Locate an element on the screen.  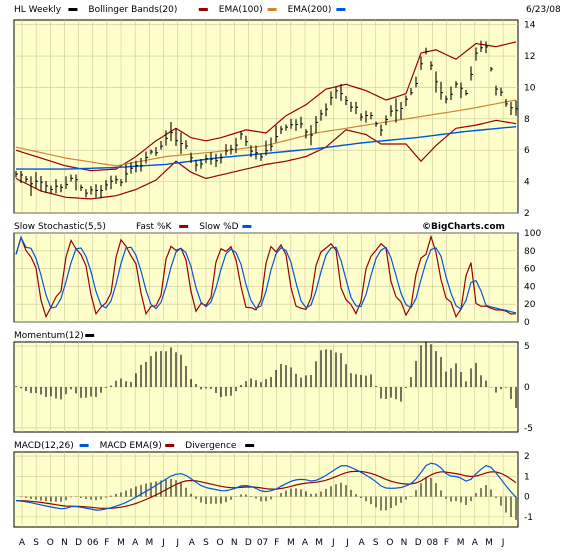
stochastic-y-tick: 20 is located at coordinates (530, 305).